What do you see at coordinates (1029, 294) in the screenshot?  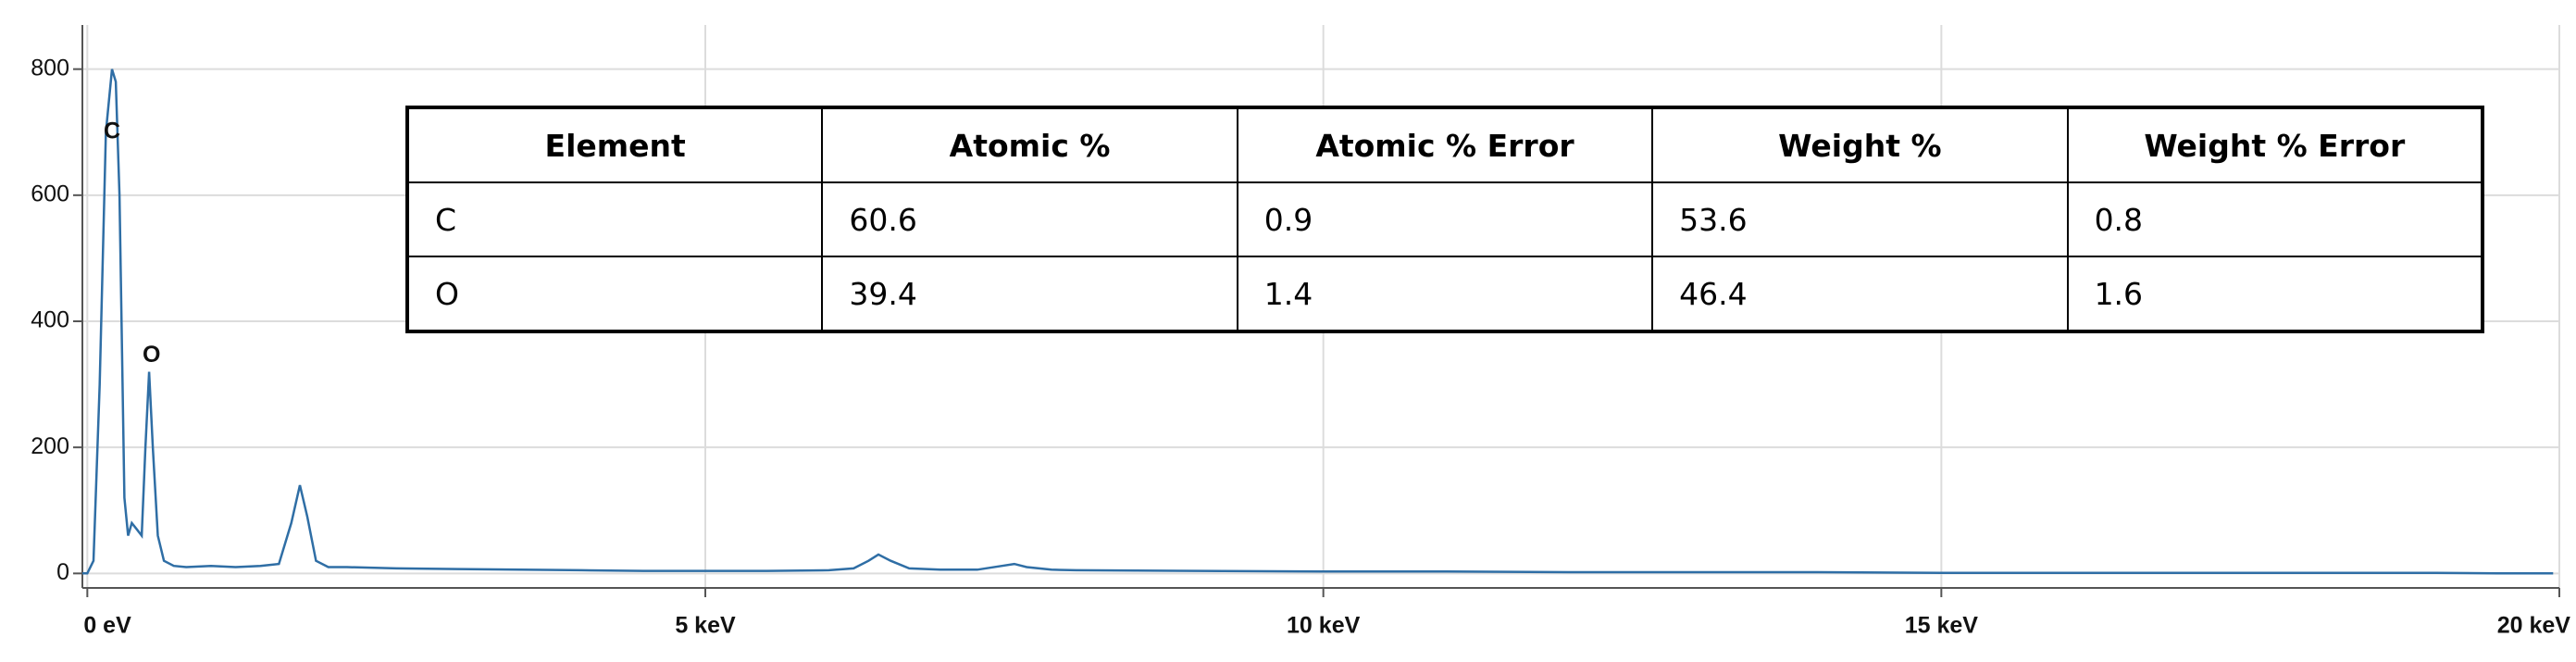 I see `cell: 39.4` at bounding box center [1029, 294].